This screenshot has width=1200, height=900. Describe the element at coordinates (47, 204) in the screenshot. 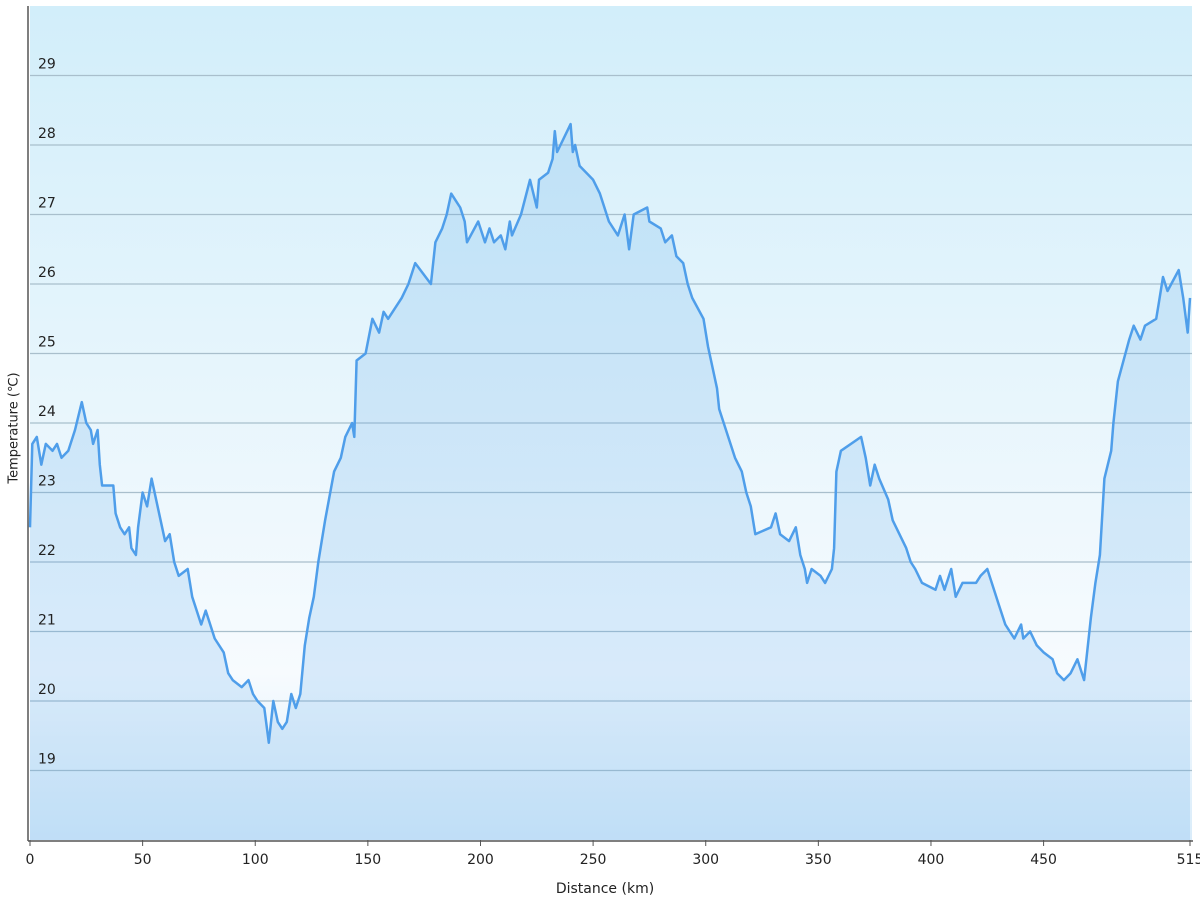

I see `y-tick-label: 27` at that location.